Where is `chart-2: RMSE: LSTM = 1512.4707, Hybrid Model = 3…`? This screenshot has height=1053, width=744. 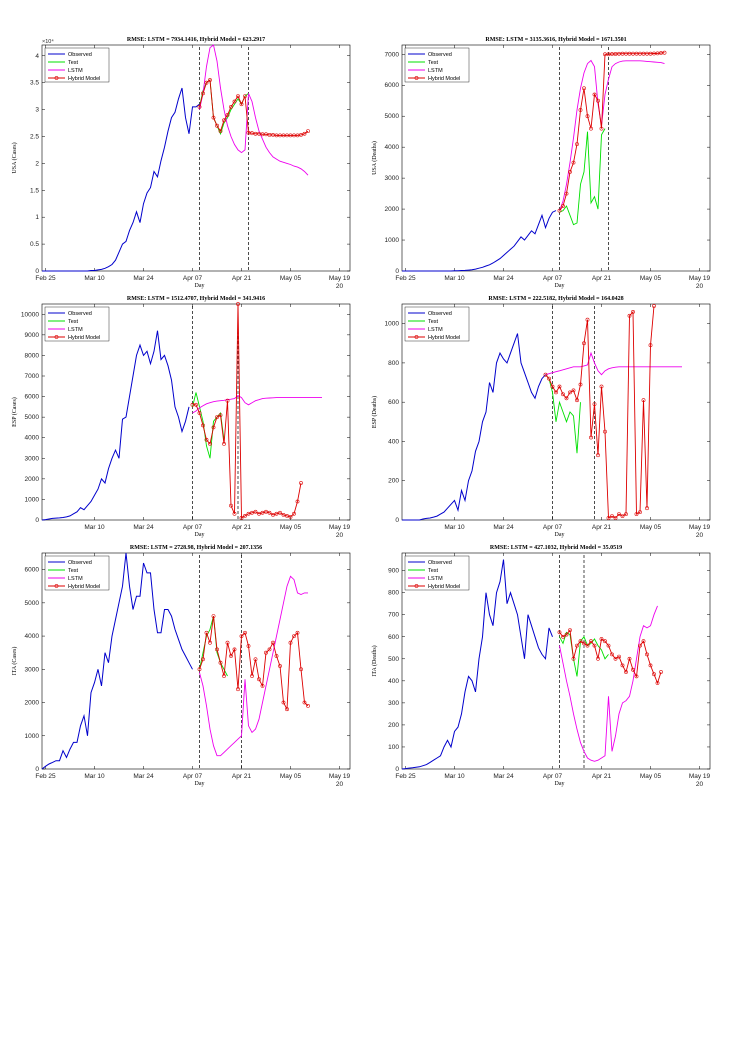
chart-2: RMSE: LSTM = 1512.4707, Hybrid Model = 3… is located at coordinates (181, 417).